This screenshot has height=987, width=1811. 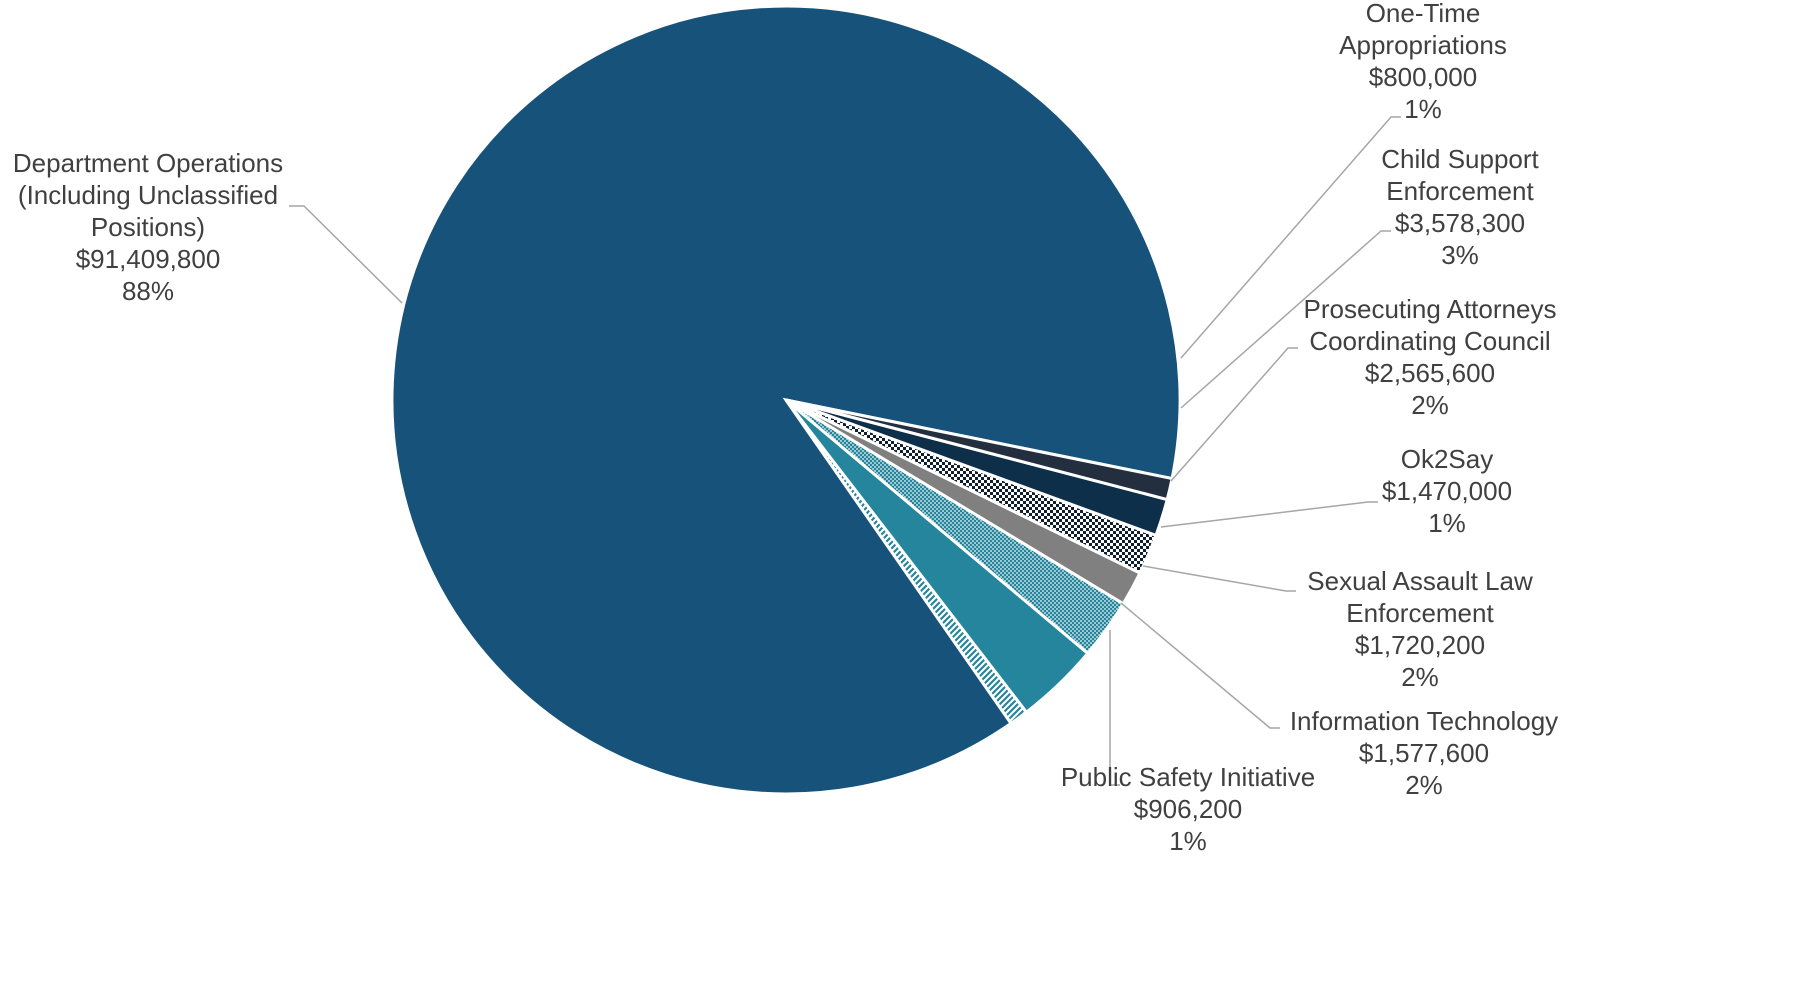 What do you see at coordinates (1188, 777) in the screenshot?
I see `label-line-public-safety-initiative: Public Safety Initiative` at bounding box center [1188, 777].